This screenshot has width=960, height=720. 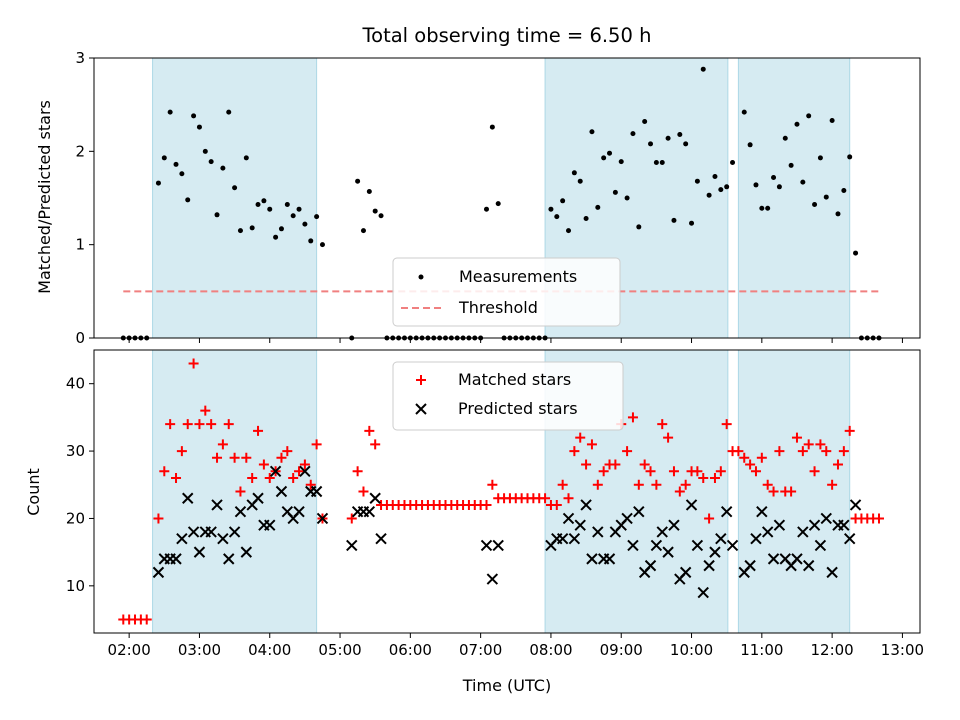 What do you see at coordinates (514, 379) in the screenshot?
I see `legend-matched-label: Matched stars` at bounding box center [514, 379].